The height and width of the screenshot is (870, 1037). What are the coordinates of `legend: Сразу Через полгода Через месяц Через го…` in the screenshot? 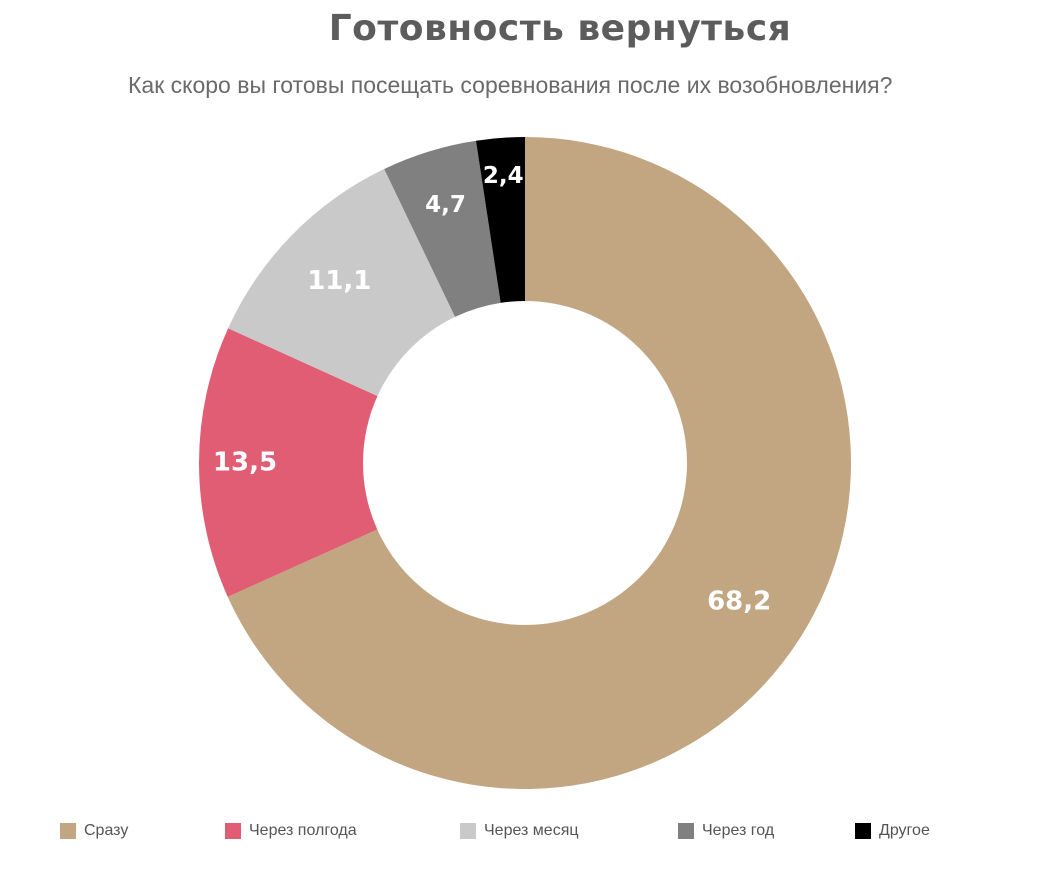 It's located at (540, 836).